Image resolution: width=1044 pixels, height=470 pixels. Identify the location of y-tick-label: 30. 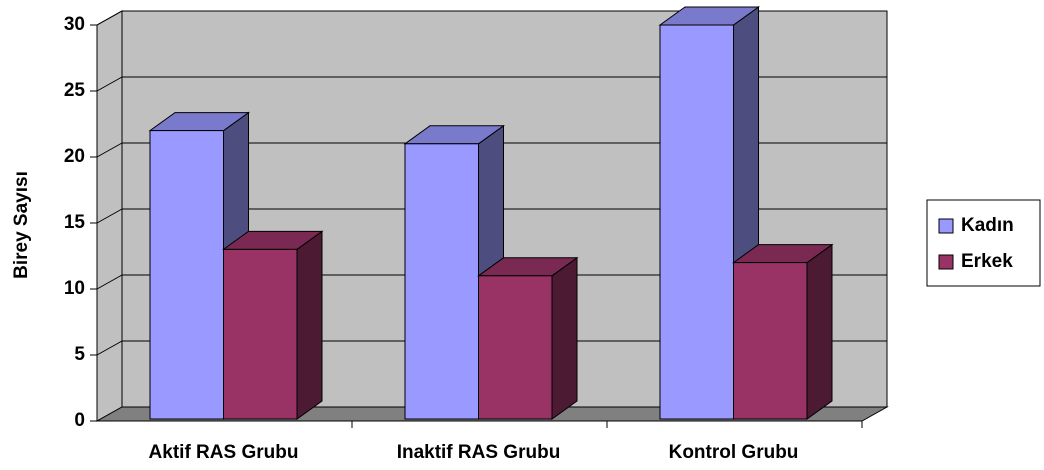
(74, 24).